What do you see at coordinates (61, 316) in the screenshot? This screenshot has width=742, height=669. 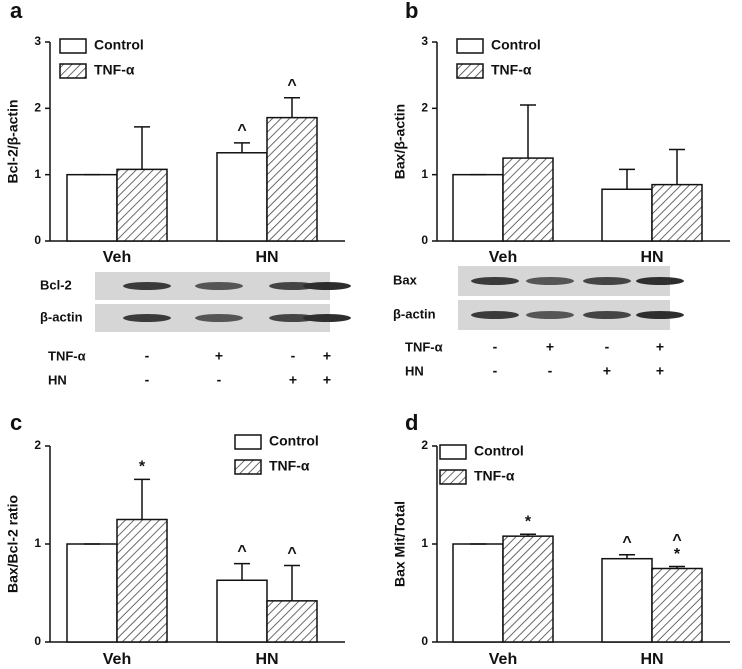 I see `blot-row-label: β-actin` at bounding box center [61, 316].